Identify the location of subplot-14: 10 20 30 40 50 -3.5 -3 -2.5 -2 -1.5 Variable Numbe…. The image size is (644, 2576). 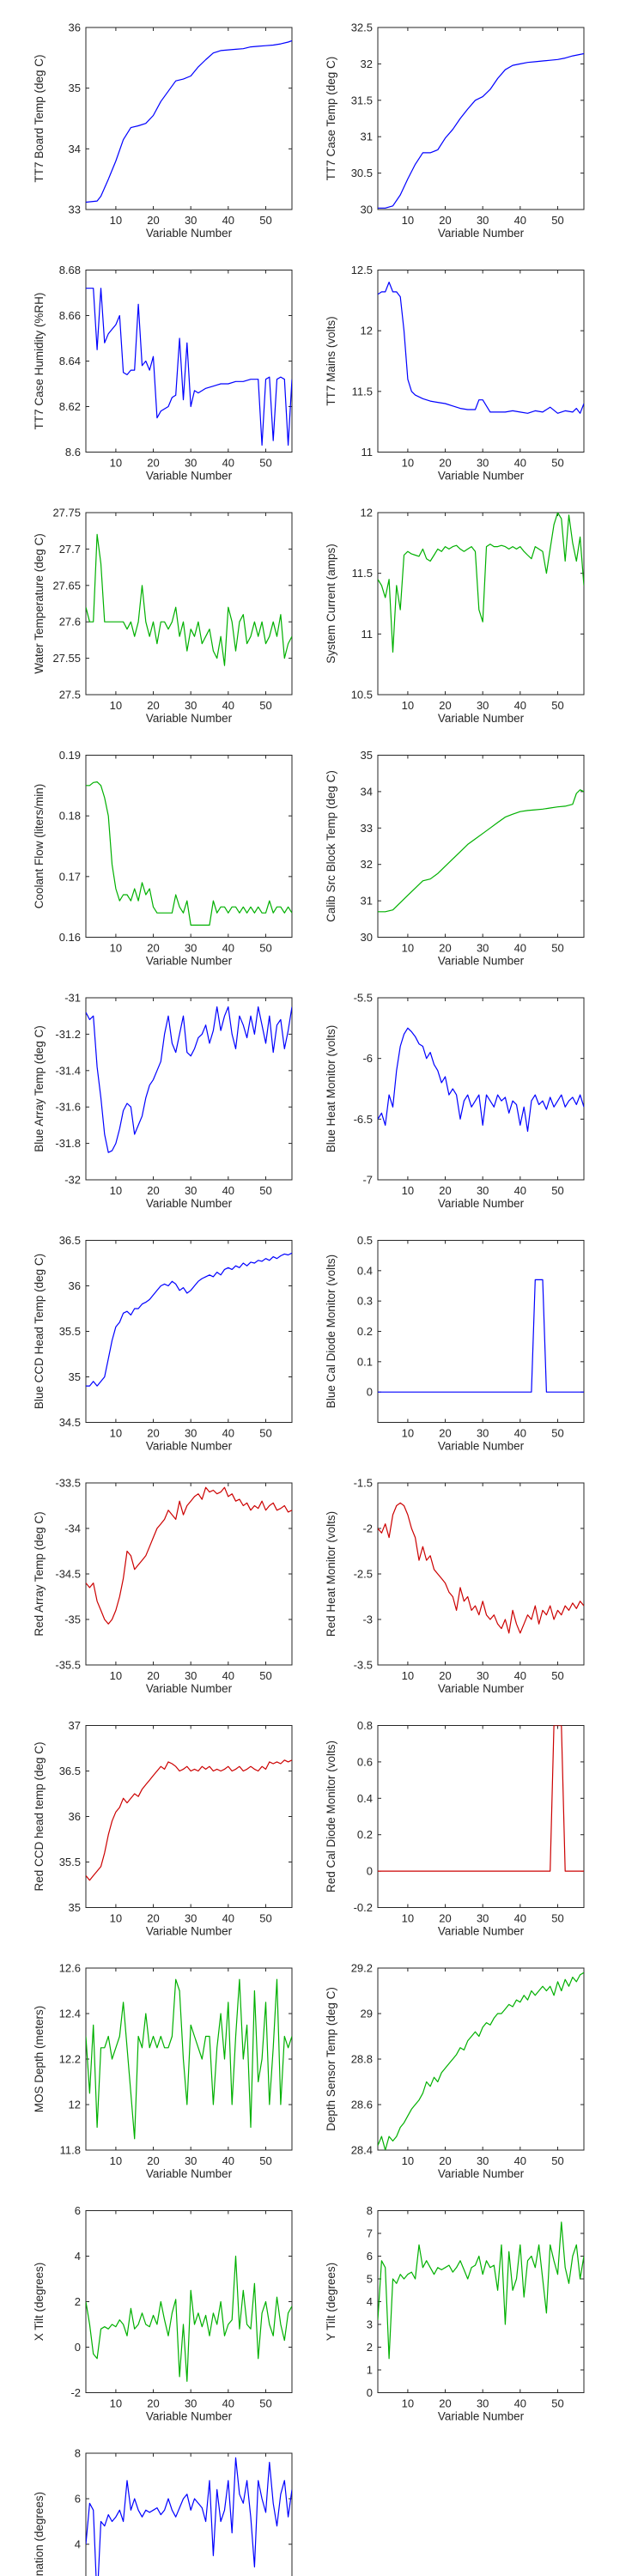
(455, 1586).